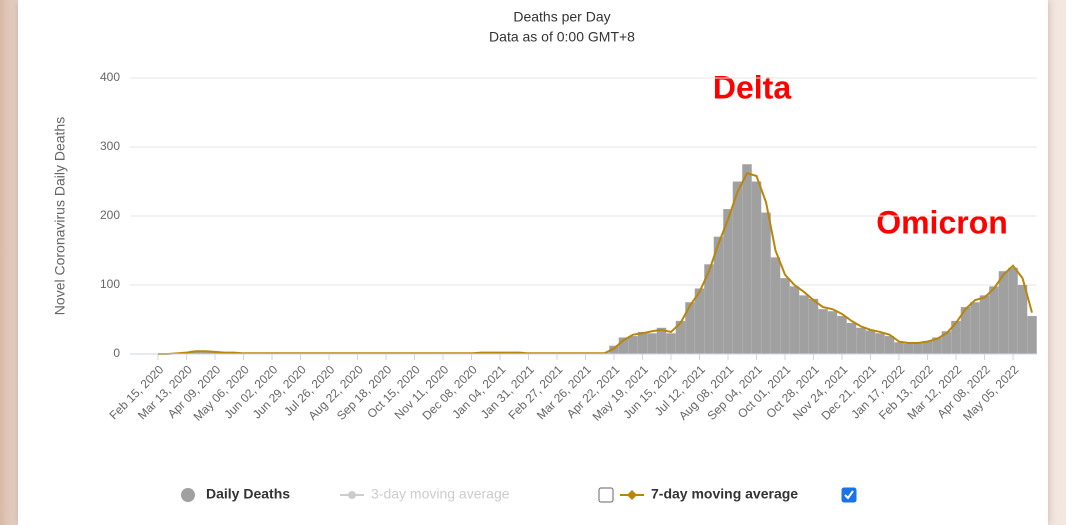 The width and height of the screenshot is (1066, 525). I want to click on legend-label: 3-day moving average, so click(440, 494).